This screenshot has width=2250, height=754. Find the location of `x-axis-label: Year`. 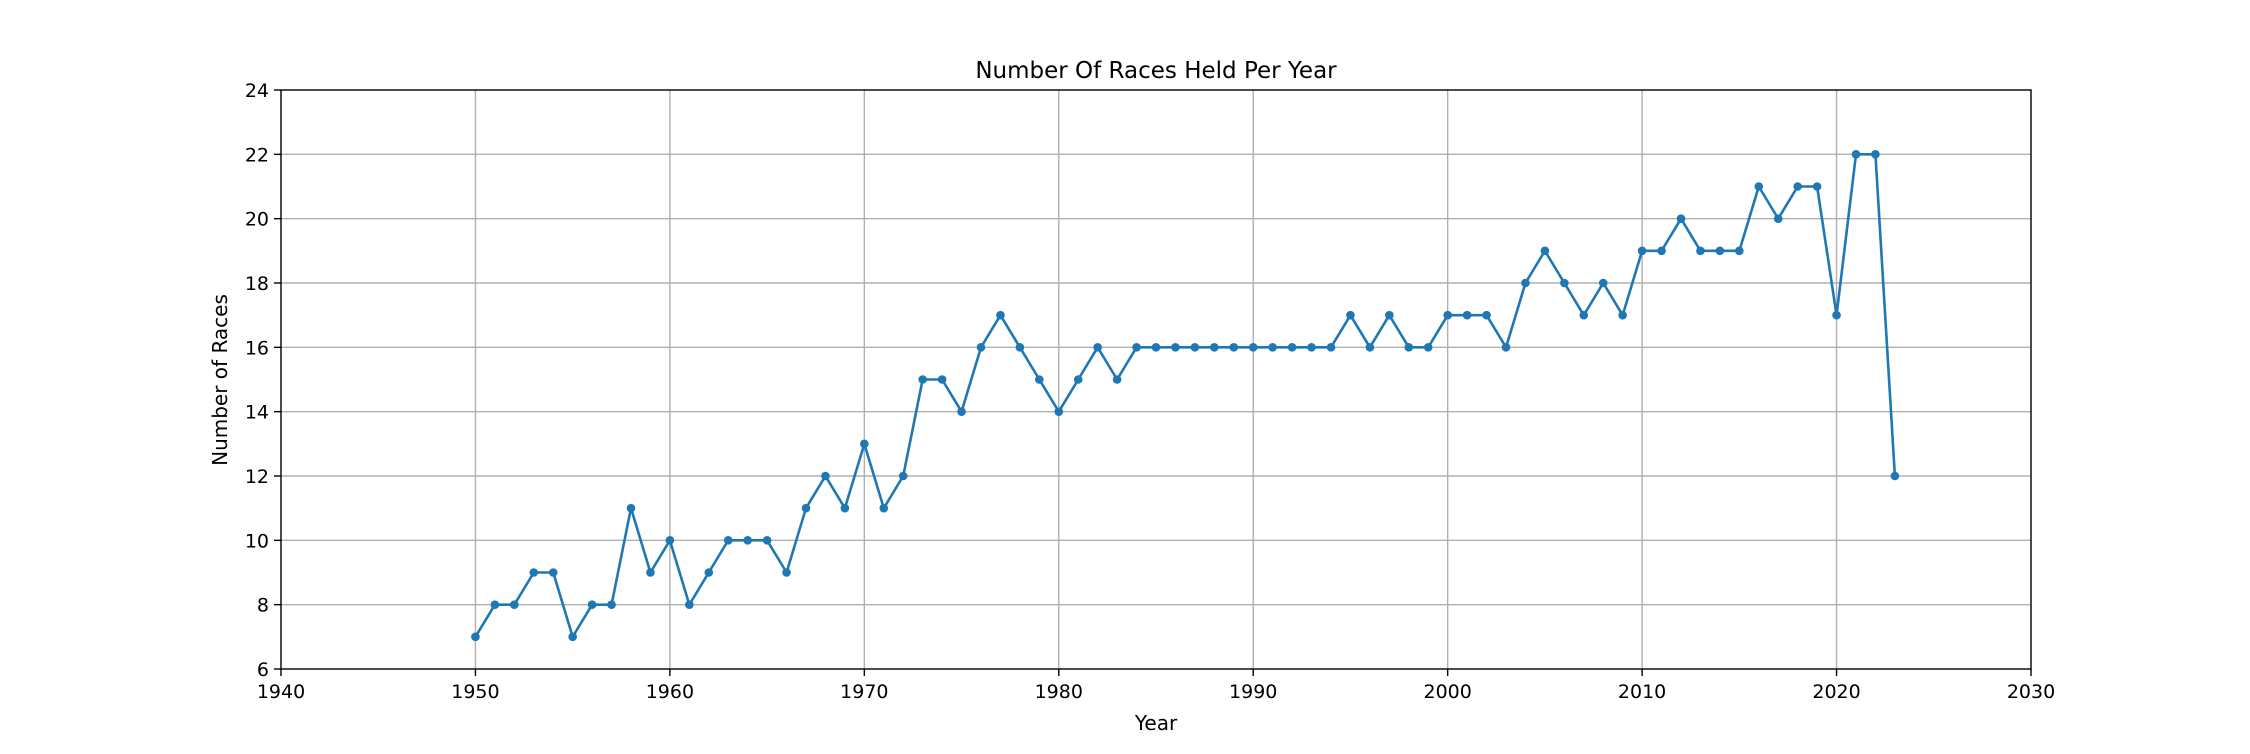

x-axis-label: Year is located at coordinates (1156, 723).